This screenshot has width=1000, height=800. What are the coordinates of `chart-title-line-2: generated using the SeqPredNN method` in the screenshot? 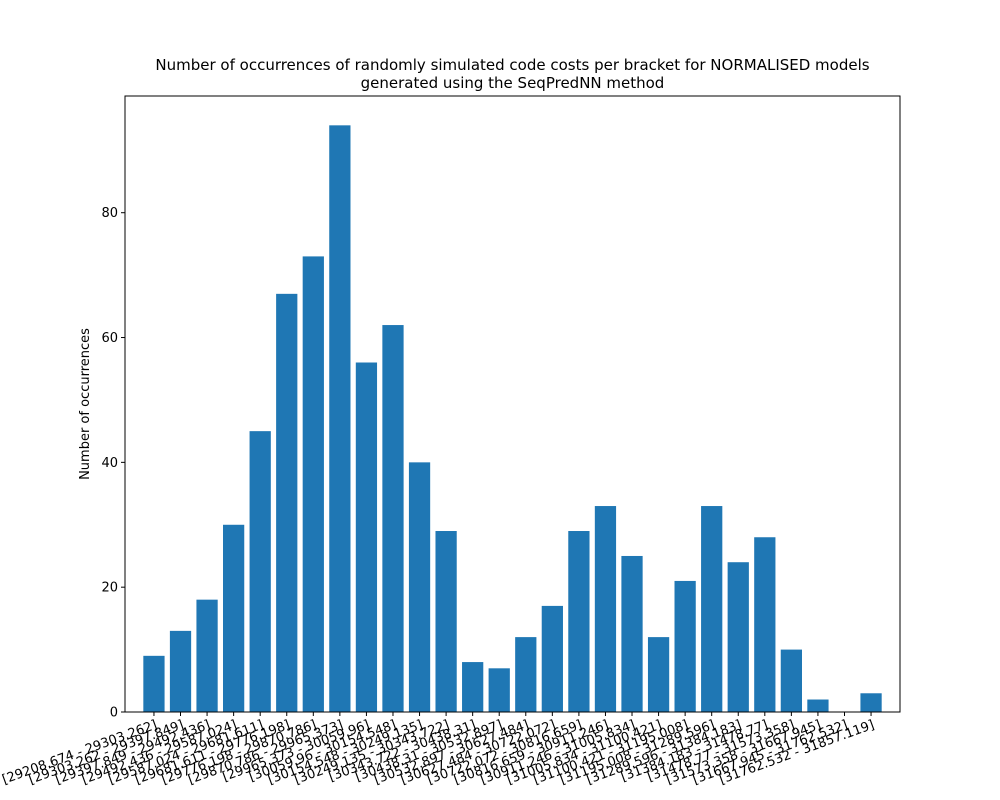 It's located at (513, 83).